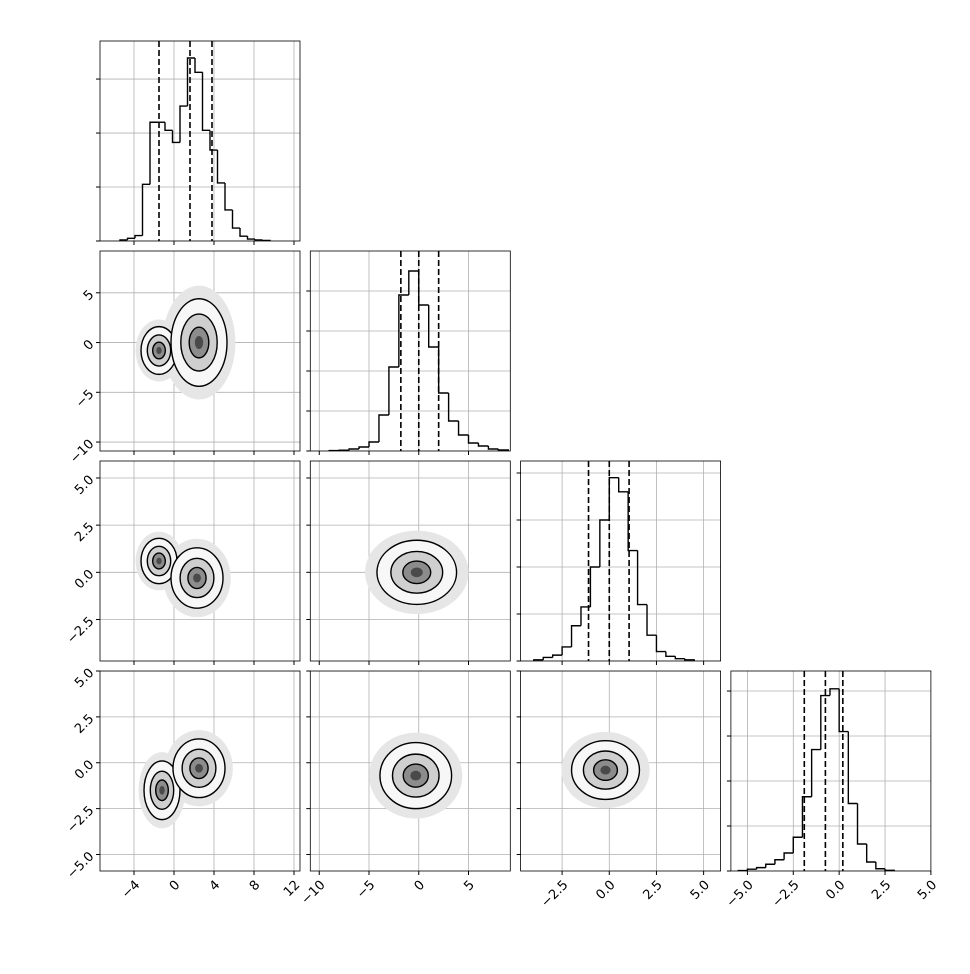 The height and width of the screenshot is (974, 970). Describe the element at coordinates (314, 893) in the screenshot. I see `x-tick-label: −10` at that location.